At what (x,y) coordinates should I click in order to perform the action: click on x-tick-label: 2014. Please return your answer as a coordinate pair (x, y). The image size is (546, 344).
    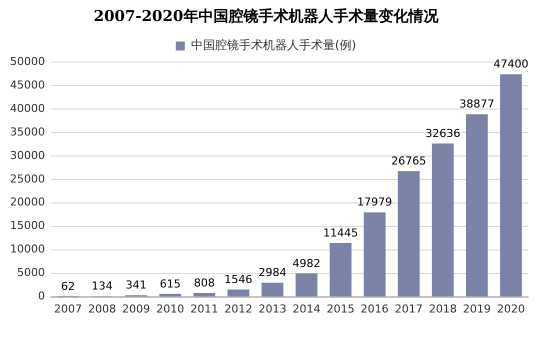
    Looking at the image, I should click on (306, 309).